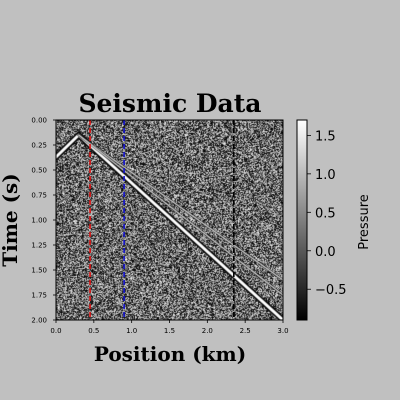  What do you see at coordinates (331, 290) in the screenshot?
I see `colorbar-tick-label: −0.5` at bounding box center [331, 290].